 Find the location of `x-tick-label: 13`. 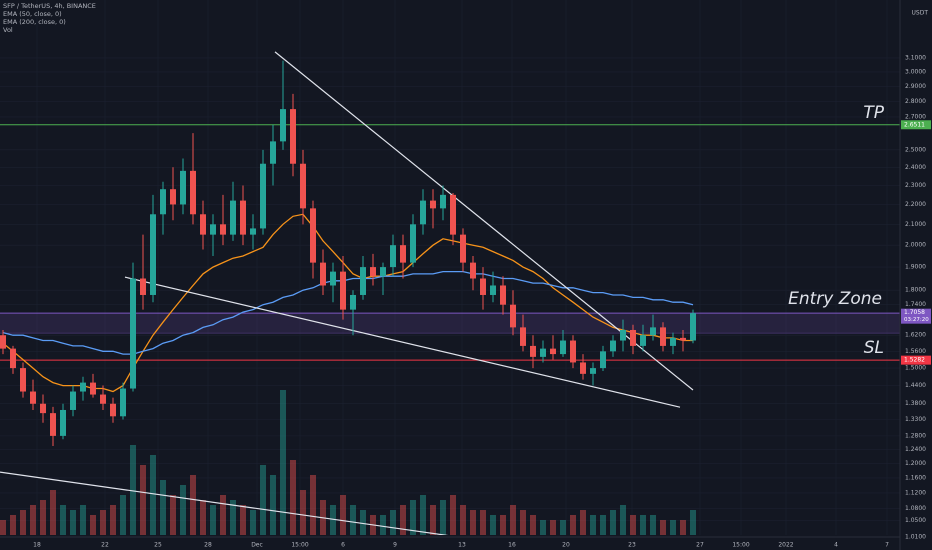

x-tick-label: 13 is located at coordinates (462, 545).